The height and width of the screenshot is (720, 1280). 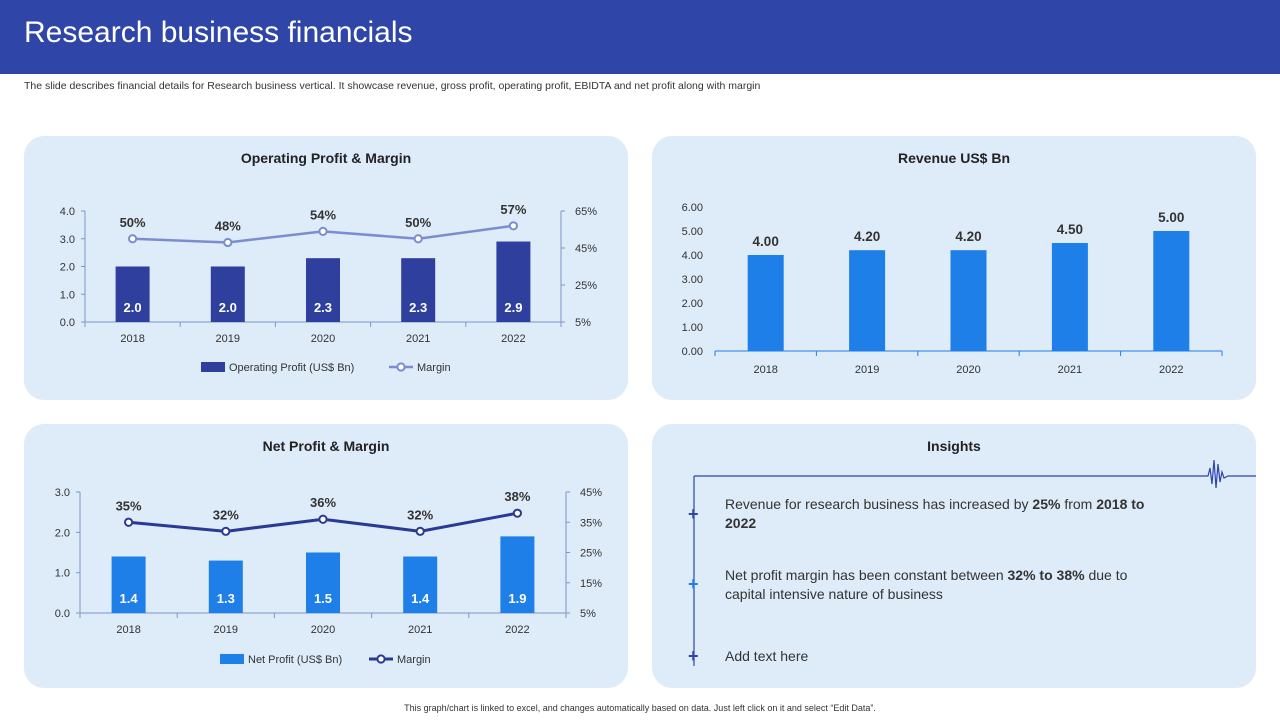 What do you see at coordinates (591, 523) in the screenshot?
I see `y2-tick-label: 35%` at bounding box center [591, 523].